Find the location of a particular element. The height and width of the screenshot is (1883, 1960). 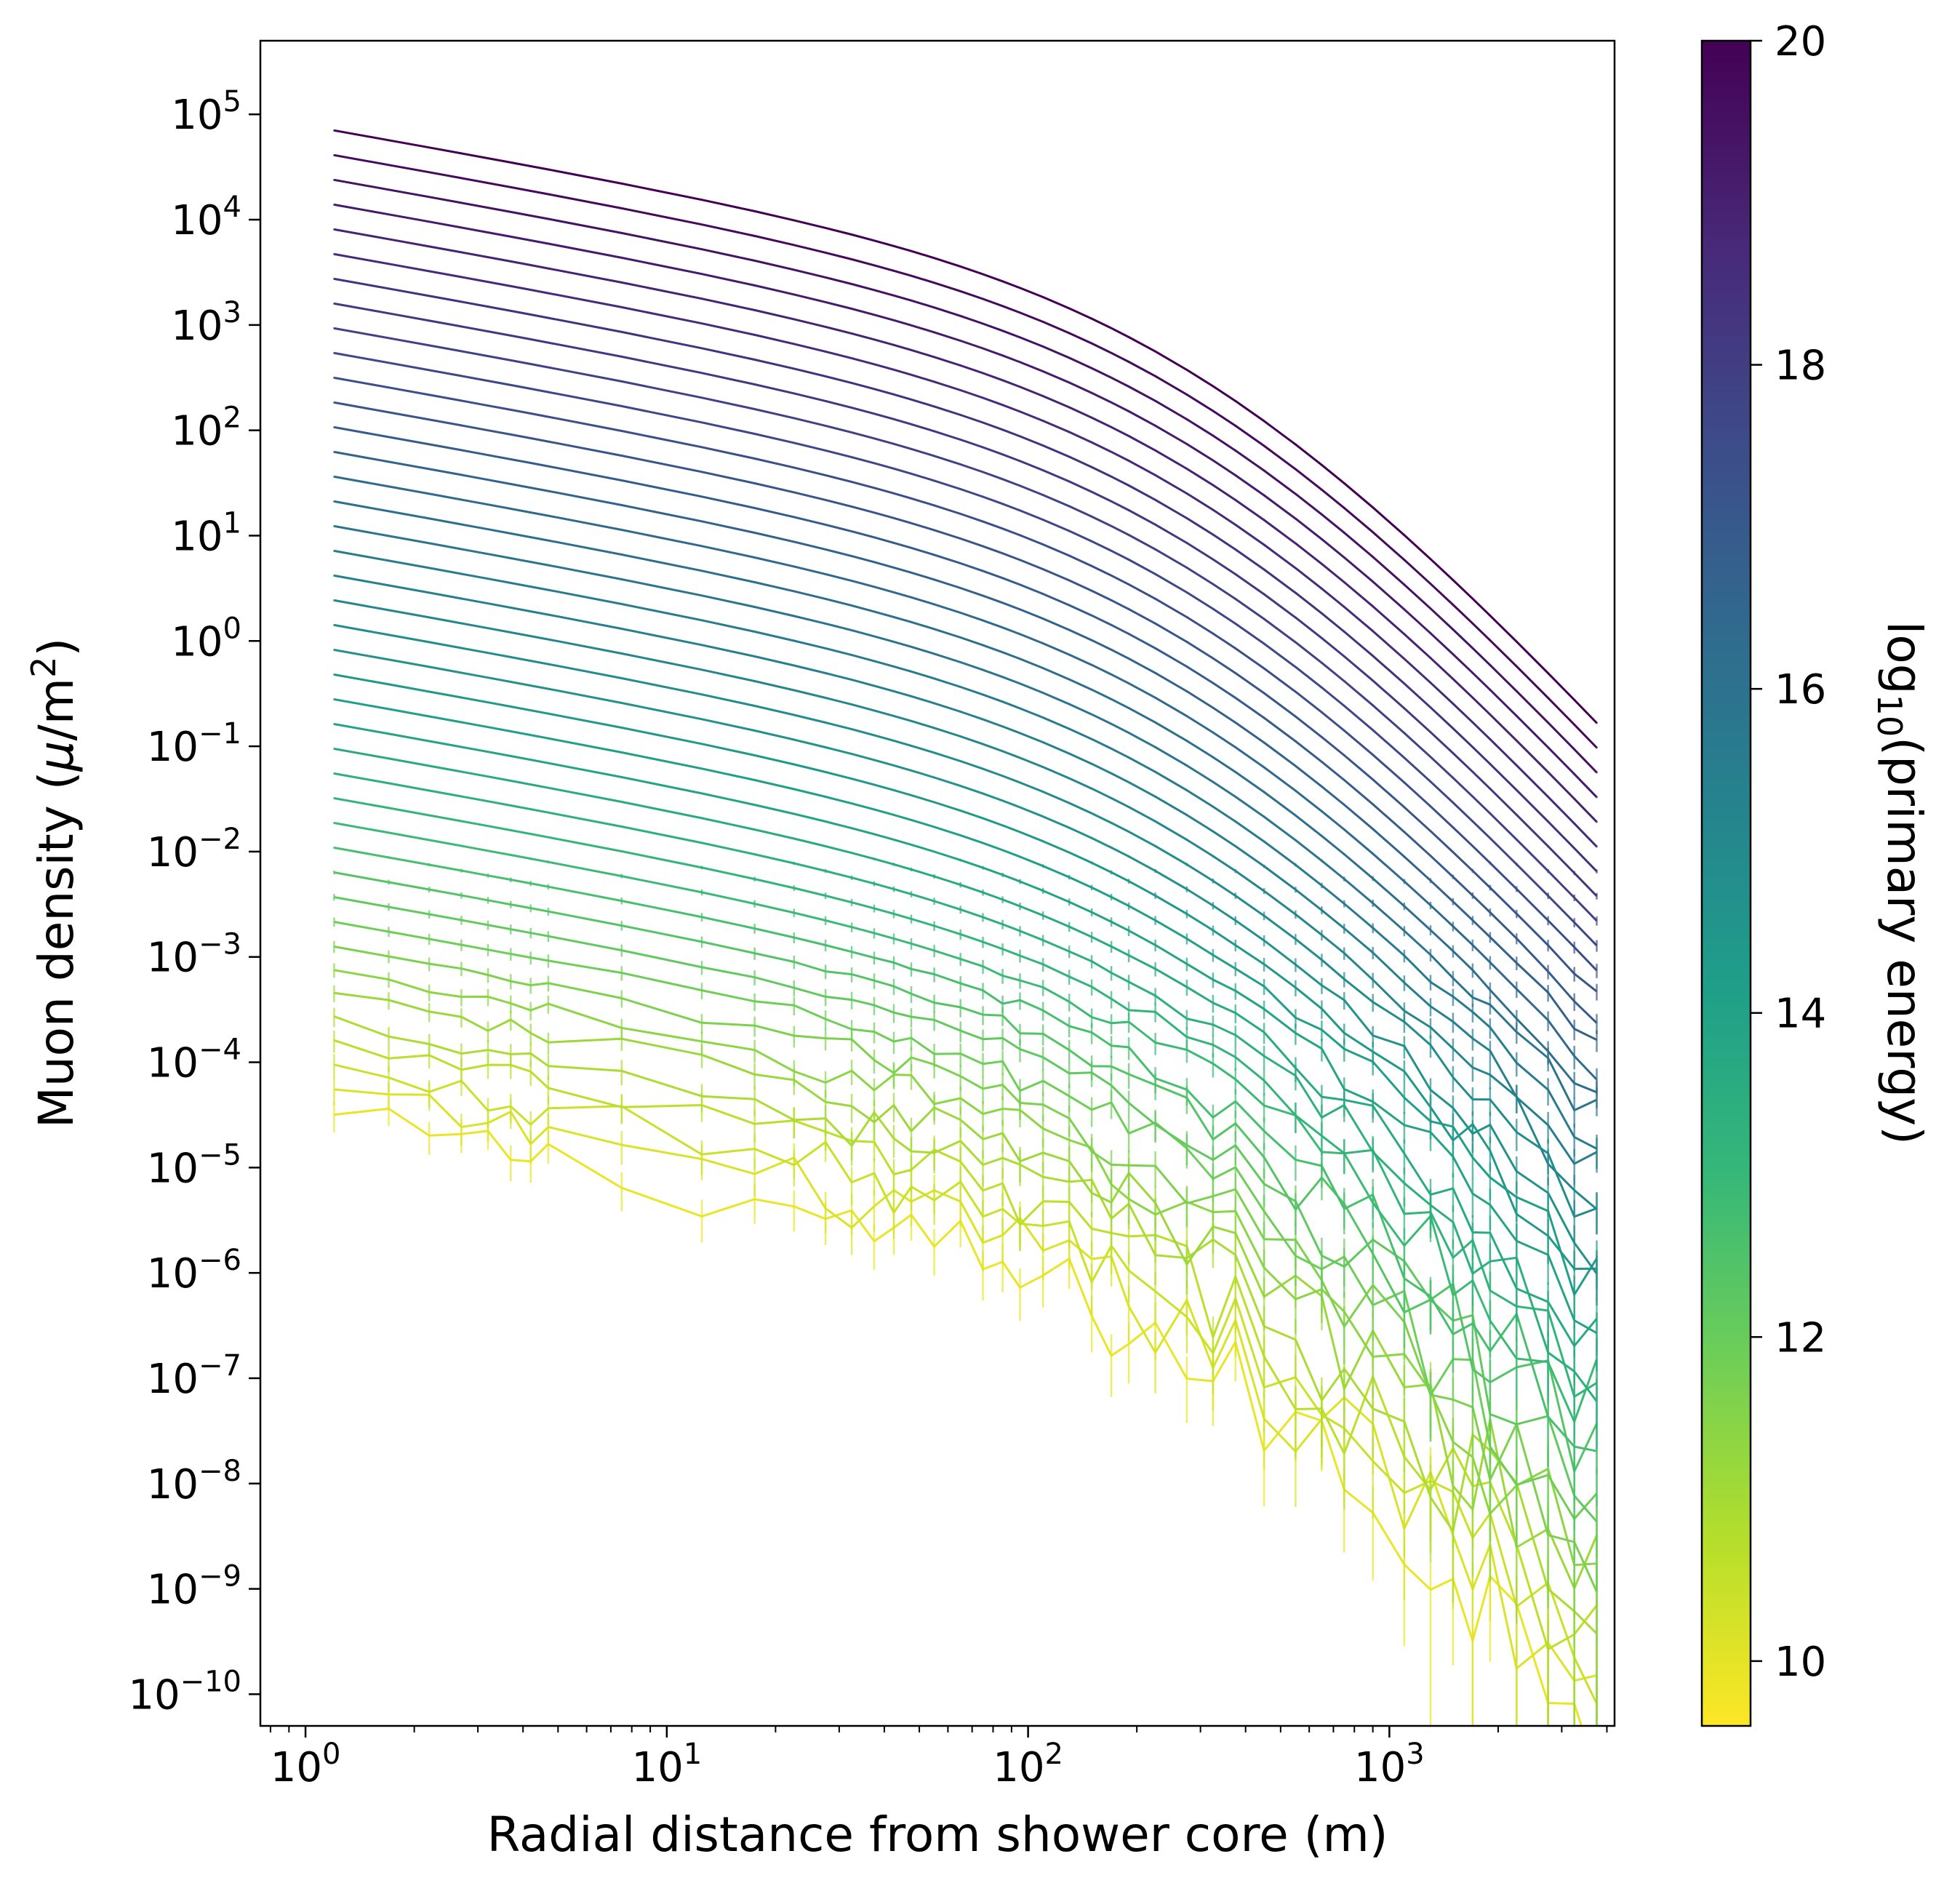

y-tick-label-3: 10² is located at coordinates (206, 428).